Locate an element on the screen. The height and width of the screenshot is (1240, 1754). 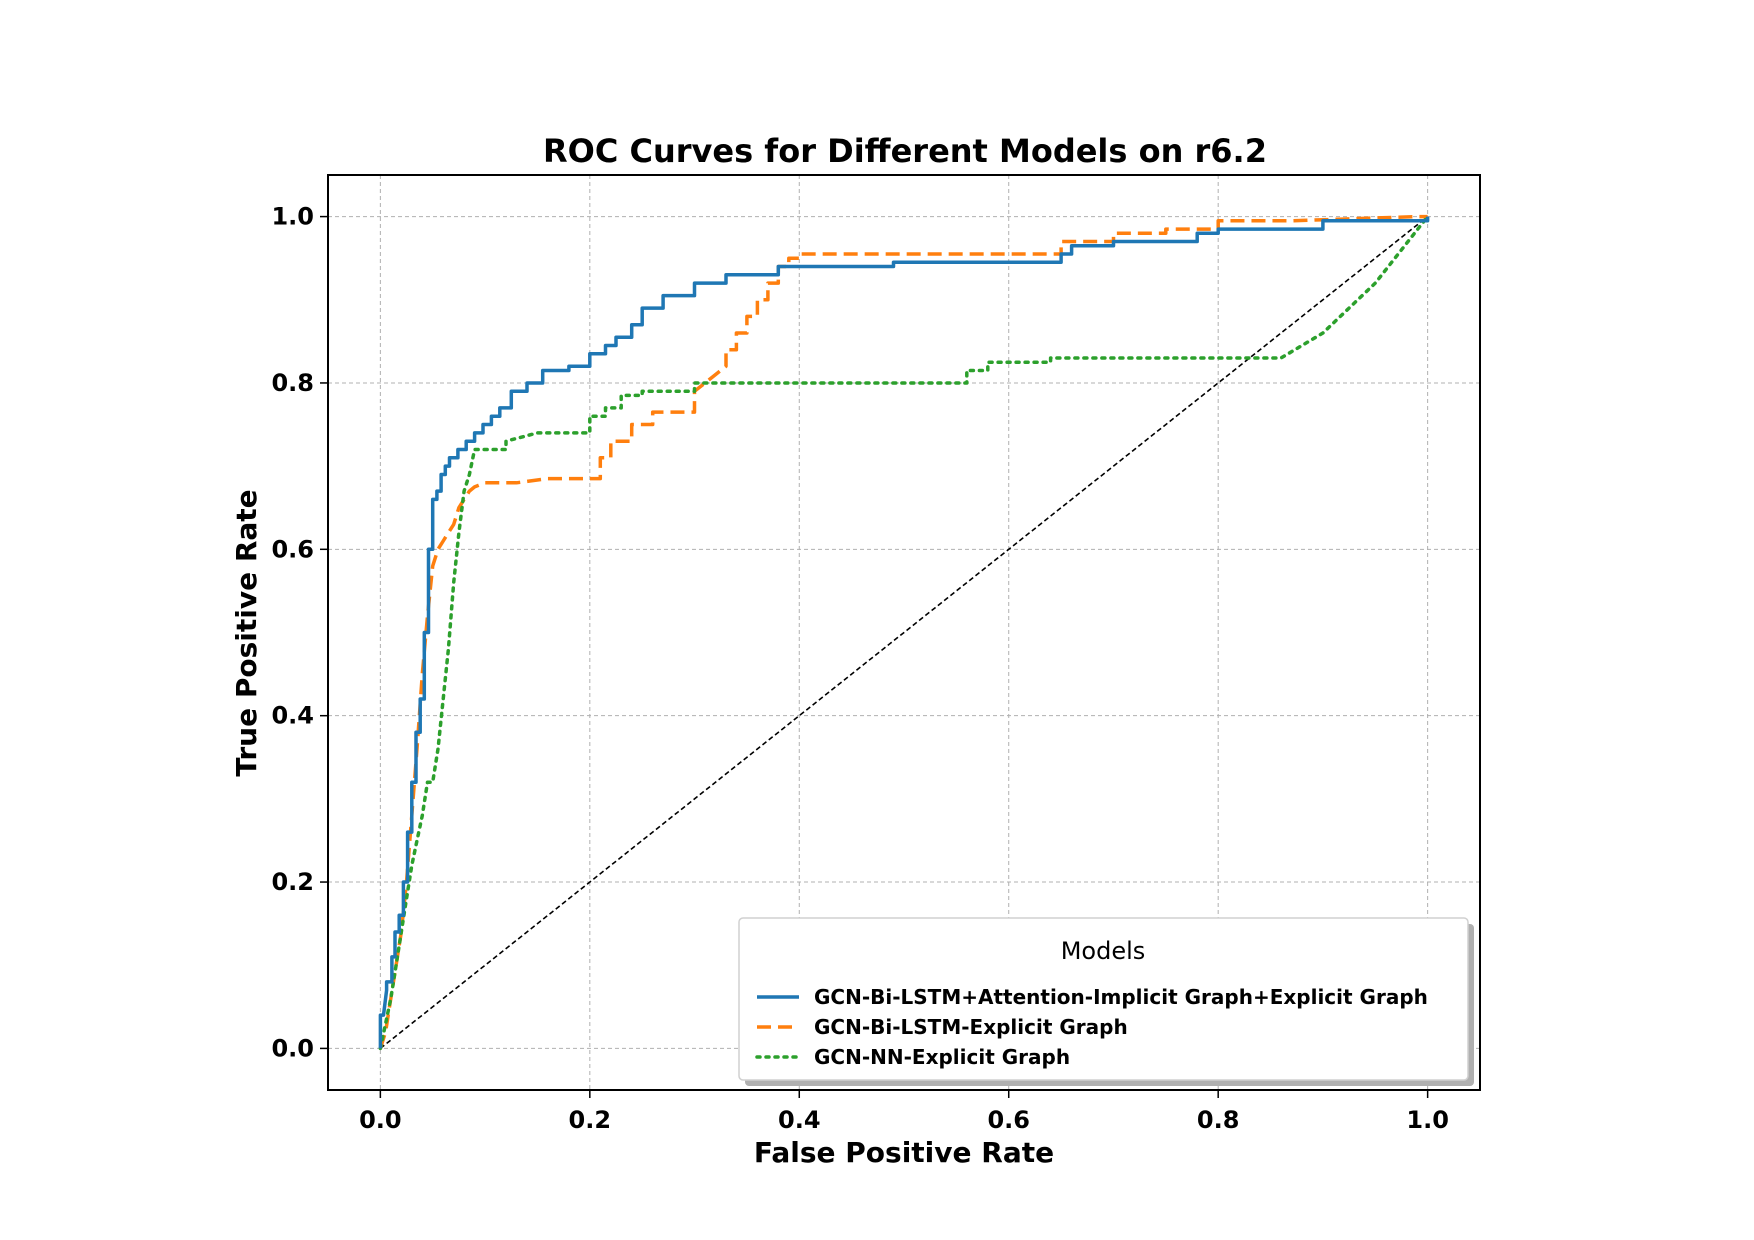
y-tick-label: 0.6 is located at coordinates (292, 549).